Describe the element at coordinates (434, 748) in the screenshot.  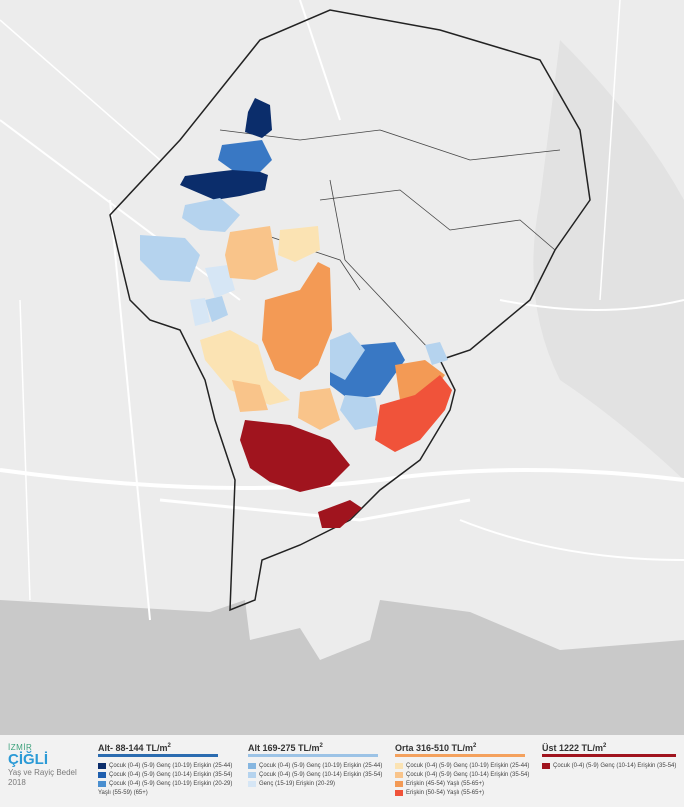
I see `legend-title: Orta 316-510 TL/m` at that location.